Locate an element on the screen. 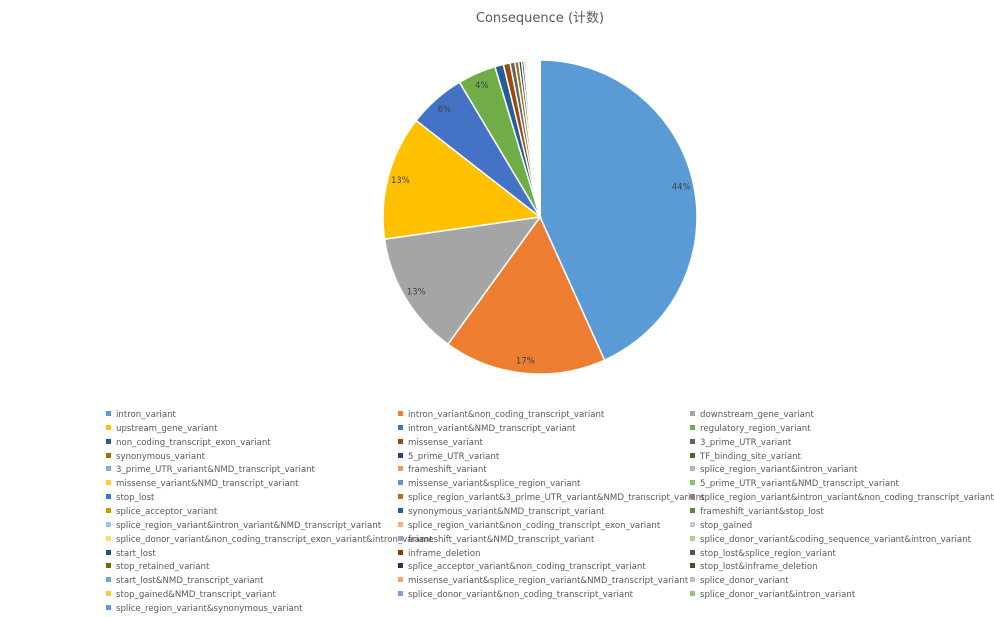 The width and height of the screenshot is (994, 617). legend-item: stop_retained_variant is located at coordinates (157, 568).